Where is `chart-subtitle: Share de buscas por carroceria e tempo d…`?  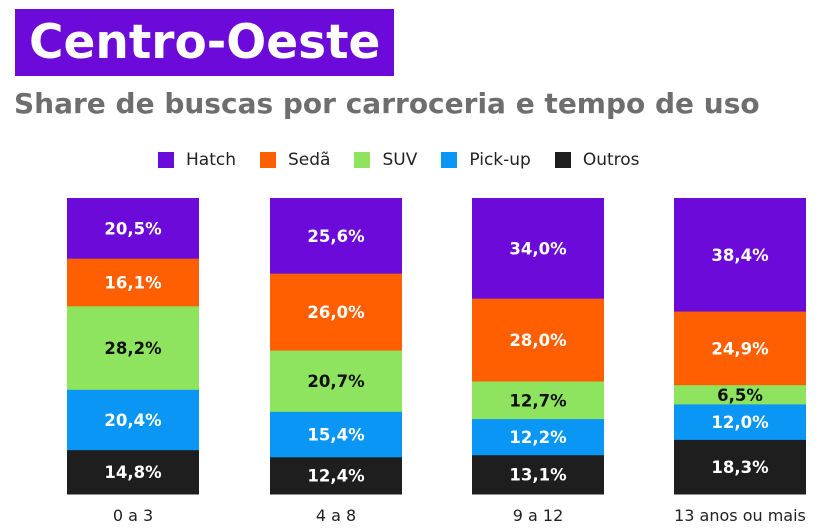
chart-subtitle: Share de buscas por carroceria e tempo d… is located at coordinates (387, 103).